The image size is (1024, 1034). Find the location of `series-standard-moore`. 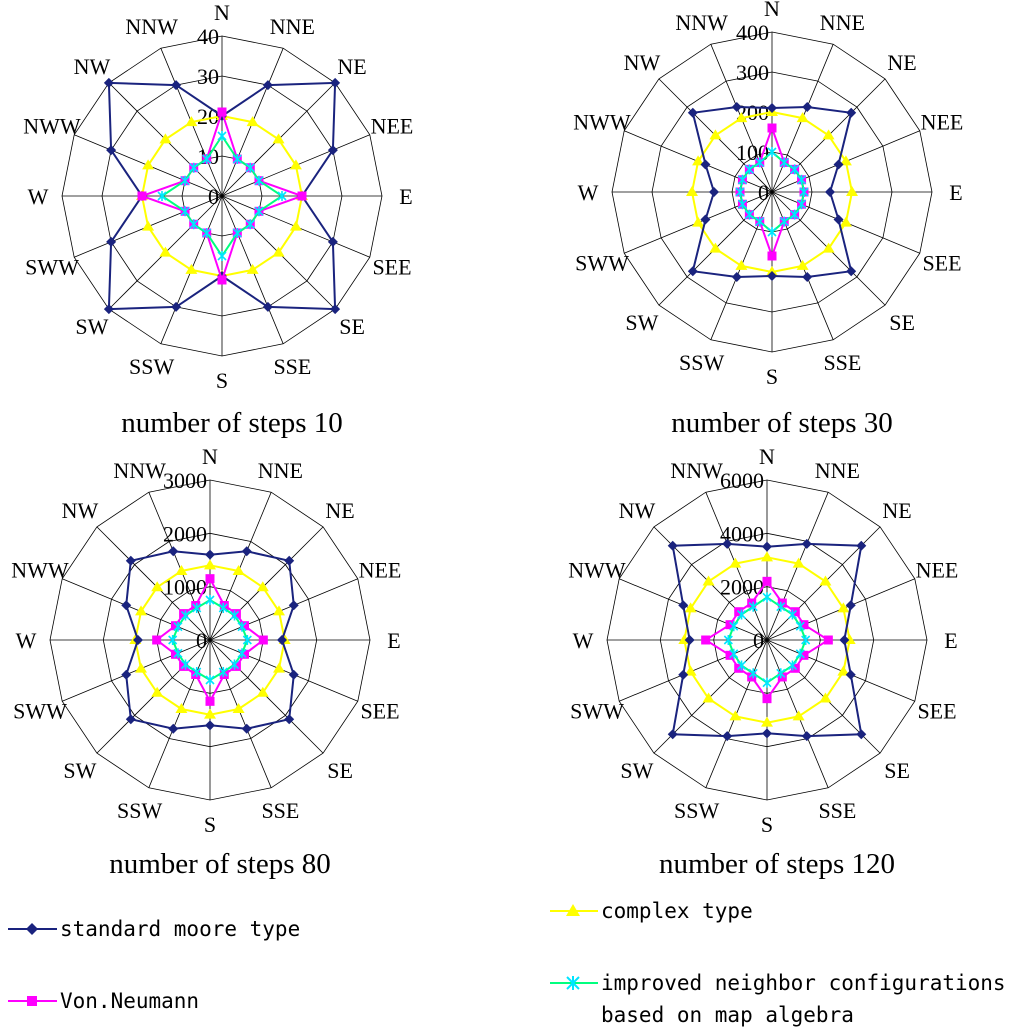

series-standard-moore is located at coordinates (210, 640).